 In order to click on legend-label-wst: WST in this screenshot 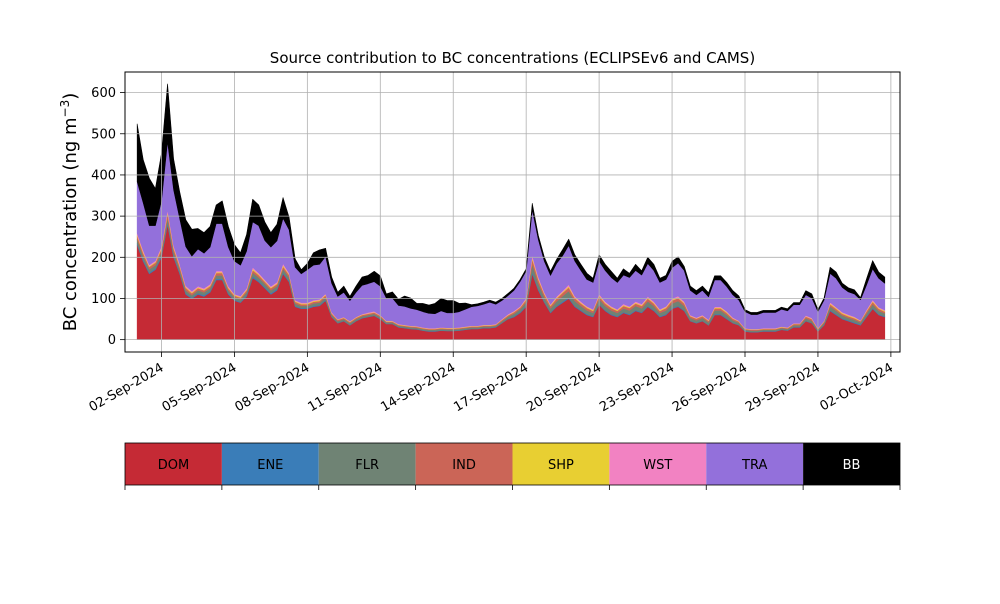, I will do `click(657, 465)`.